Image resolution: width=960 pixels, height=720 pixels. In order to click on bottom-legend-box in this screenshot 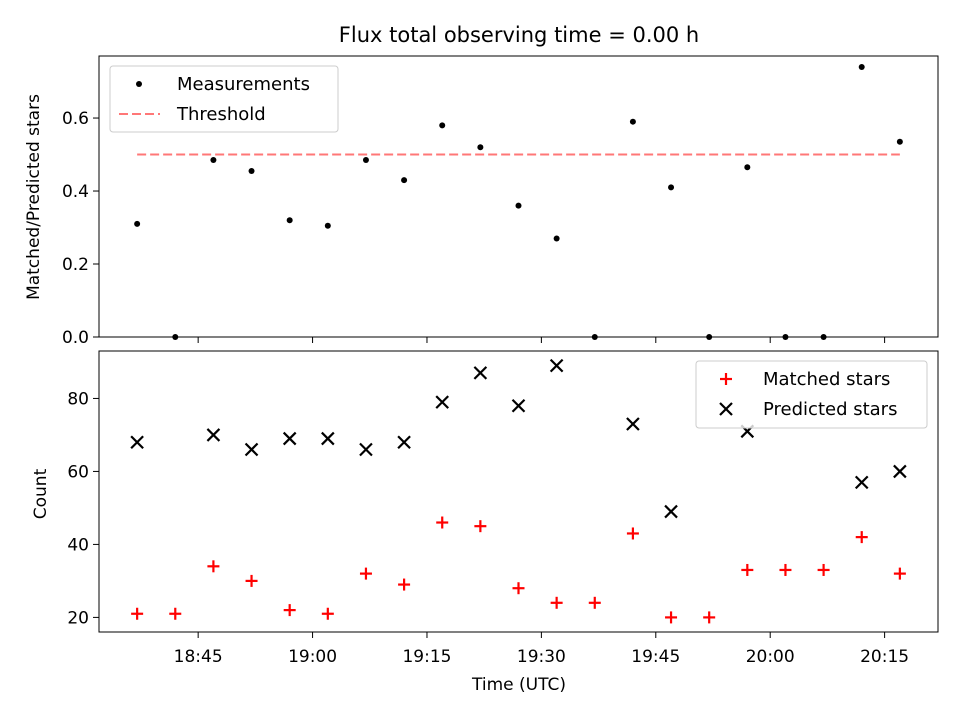, I will do `click(811, 394)`.